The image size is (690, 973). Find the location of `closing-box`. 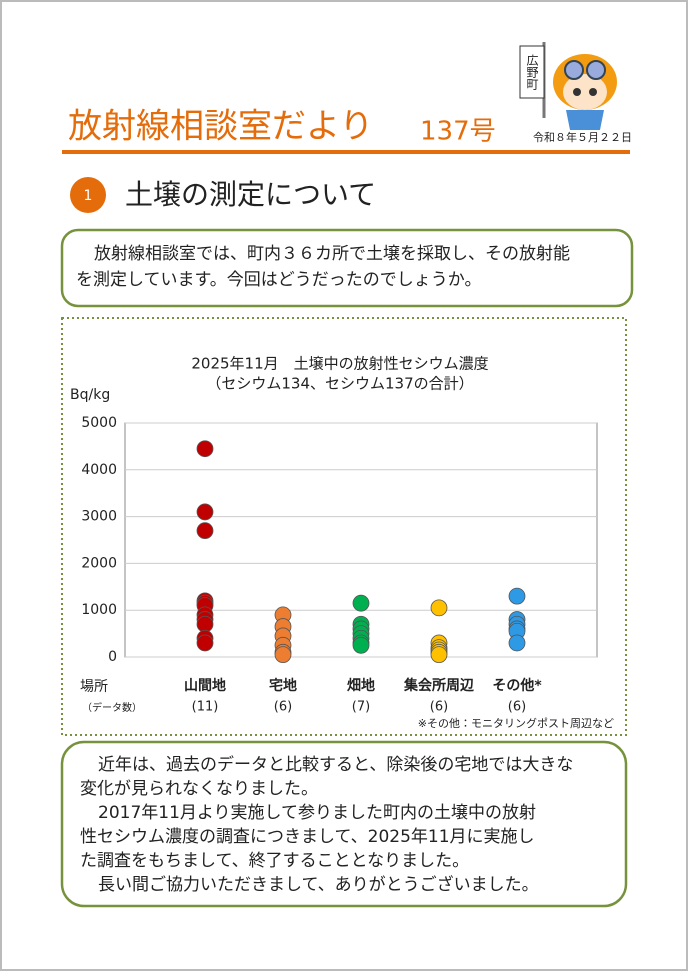

closing-box is located at coordinates (344, 824).